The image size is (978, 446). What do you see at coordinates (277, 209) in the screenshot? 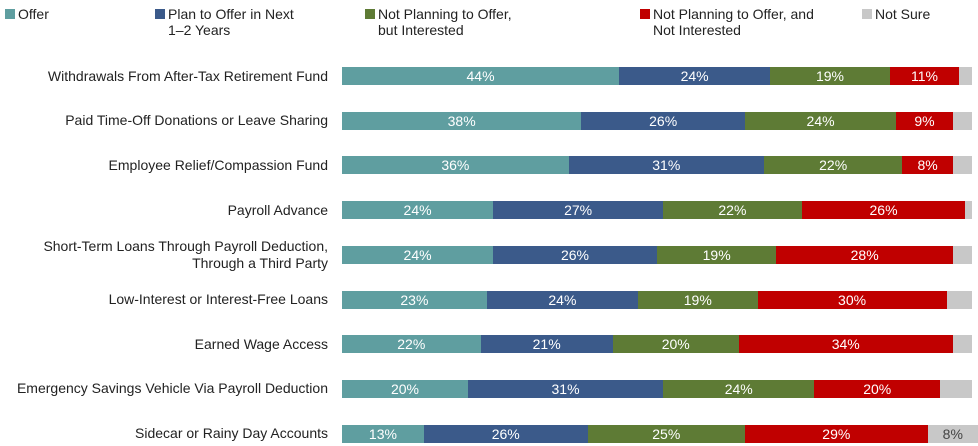
I see `category-label: Payroll Advance` at bounding box center [277, 209].